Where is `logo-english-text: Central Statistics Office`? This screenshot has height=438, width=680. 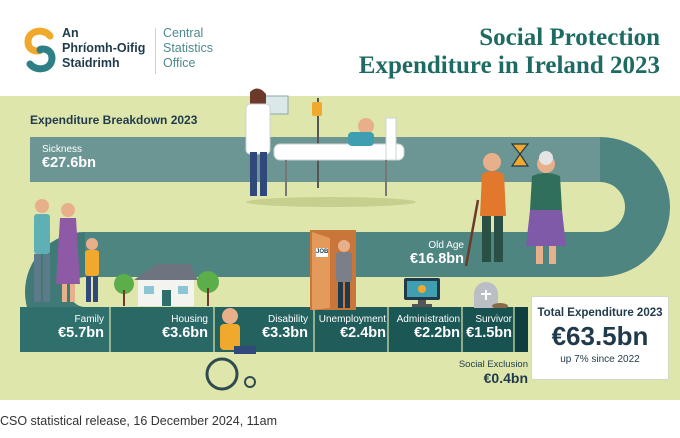
logo-english-text: Central Statistics Office is located at coordinates (188, 48).